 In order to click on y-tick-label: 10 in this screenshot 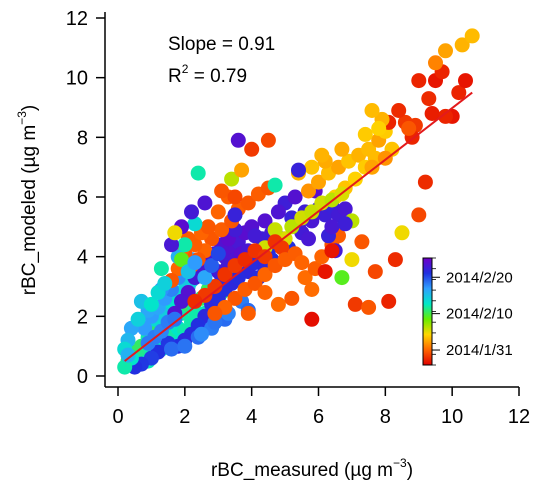, I will do `click(77, 79)`.